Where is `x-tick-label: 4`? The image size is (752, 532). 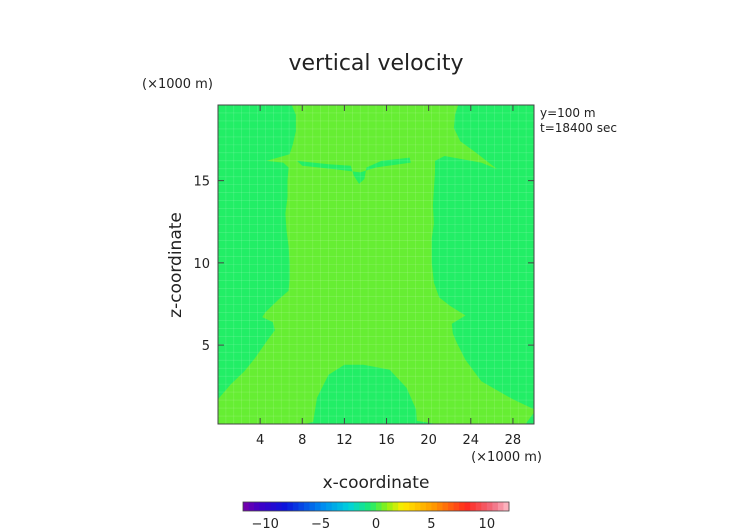 x-tick-label: 4 is located at coordinates (260, 440).